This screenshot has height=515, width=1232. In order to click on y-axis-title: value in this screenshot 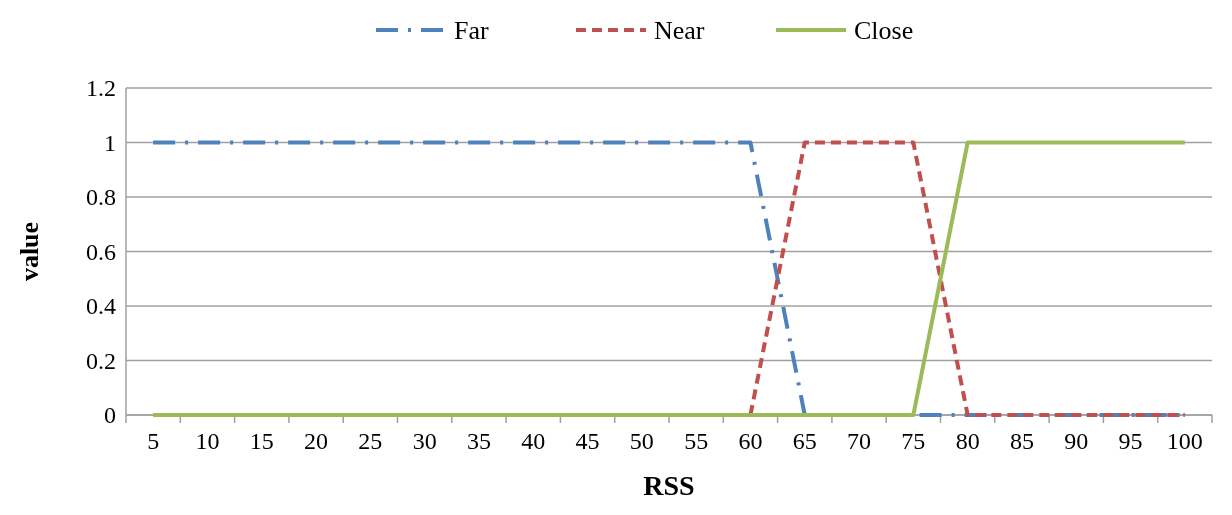, I will do `click(29, 251)`.